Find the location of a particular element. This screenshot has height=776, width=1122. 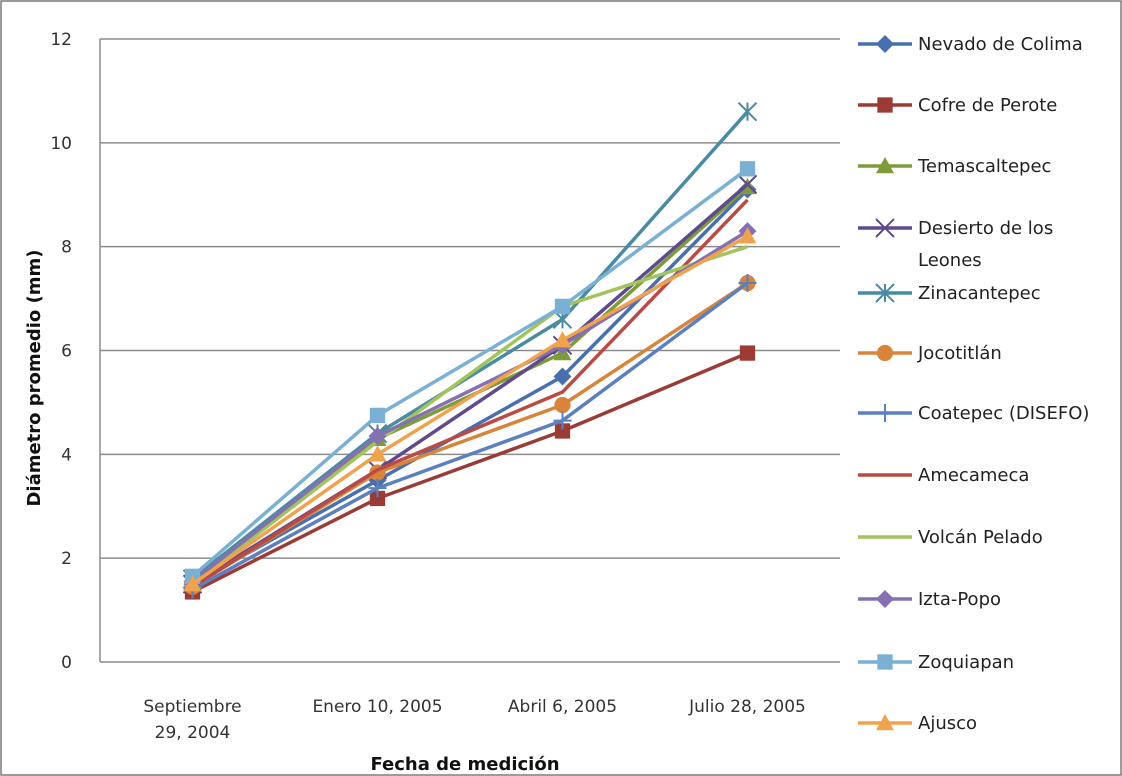

legend-label: Cofre de Perote is located at coordinates (987, 105).